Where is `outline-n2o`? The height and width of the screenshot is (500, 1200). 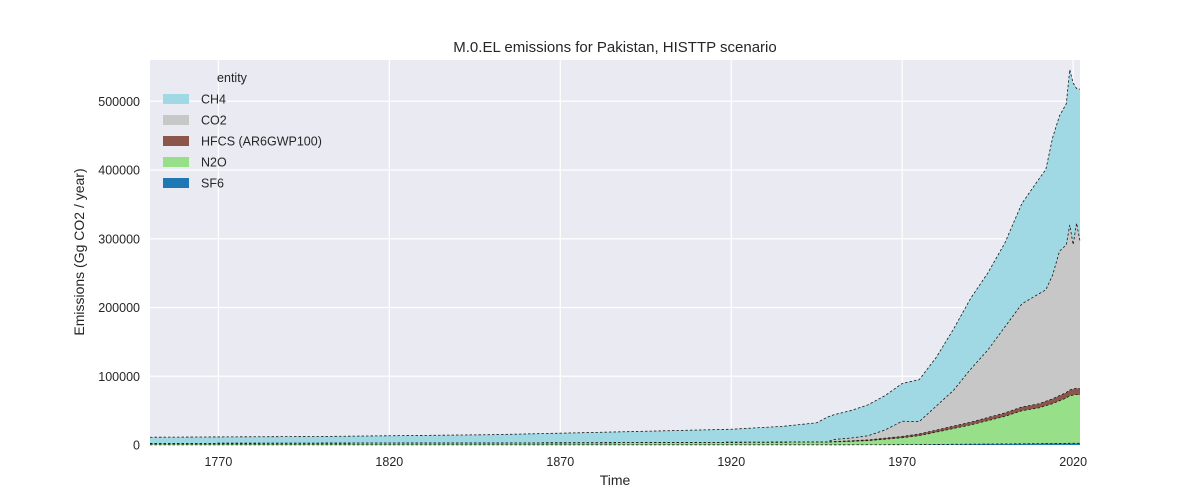
outline-n2o is located at coordinates (615, 418).